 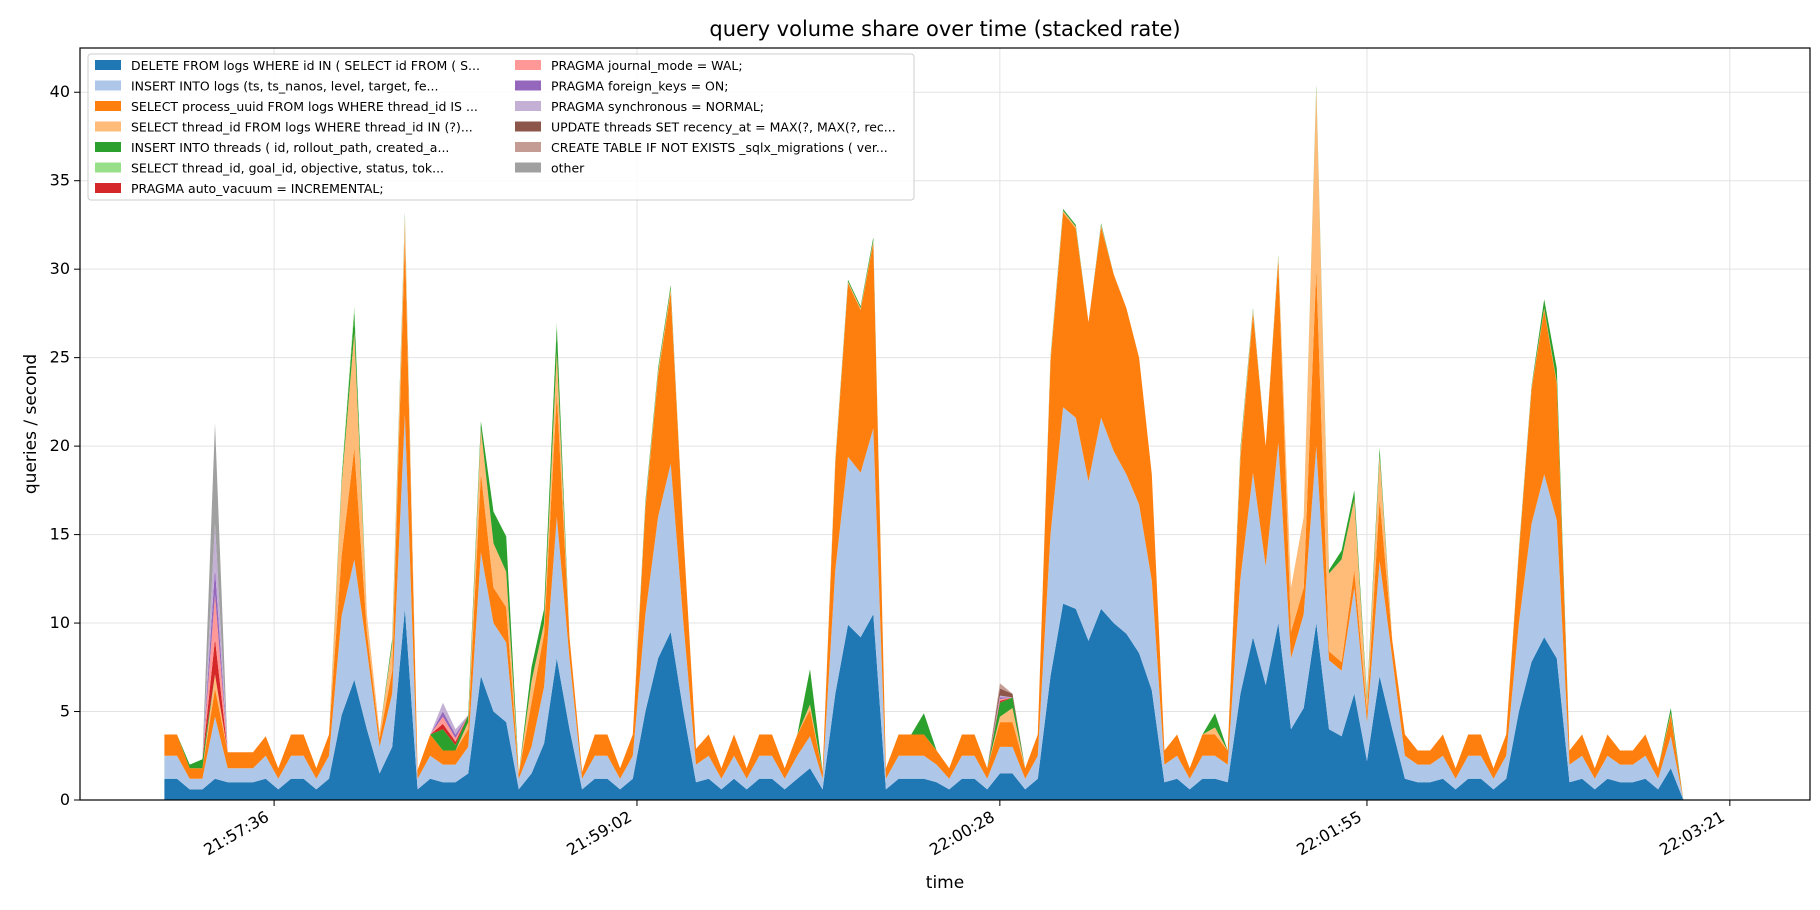 I want to click on y-tick-label: 40, so click(x=60, y=91).